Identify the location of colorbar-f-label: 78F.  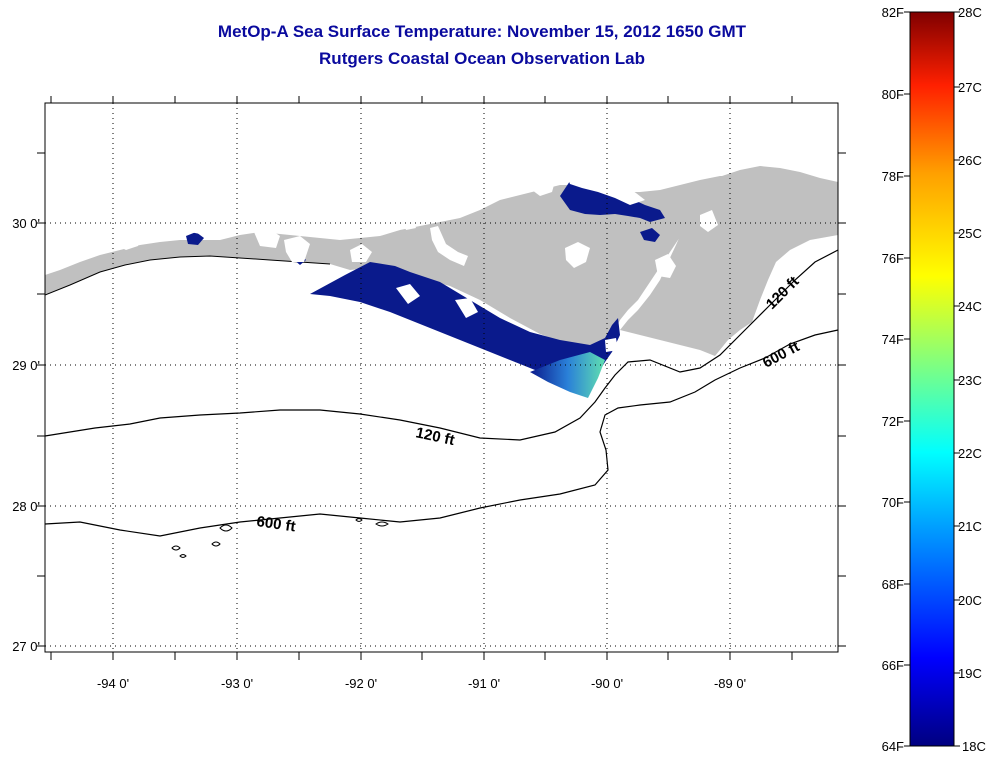
(893, 176).